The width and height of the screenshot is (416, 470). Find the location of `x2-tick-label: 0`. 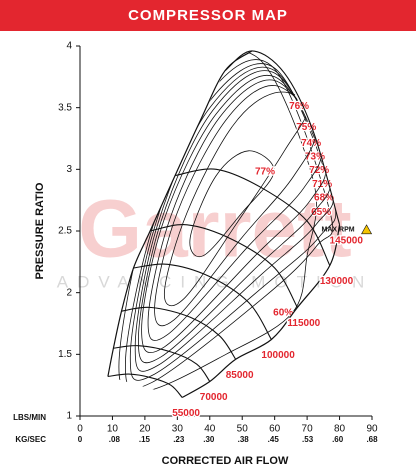

x2-tick-label: 0 is located at coordinates (80, 439).